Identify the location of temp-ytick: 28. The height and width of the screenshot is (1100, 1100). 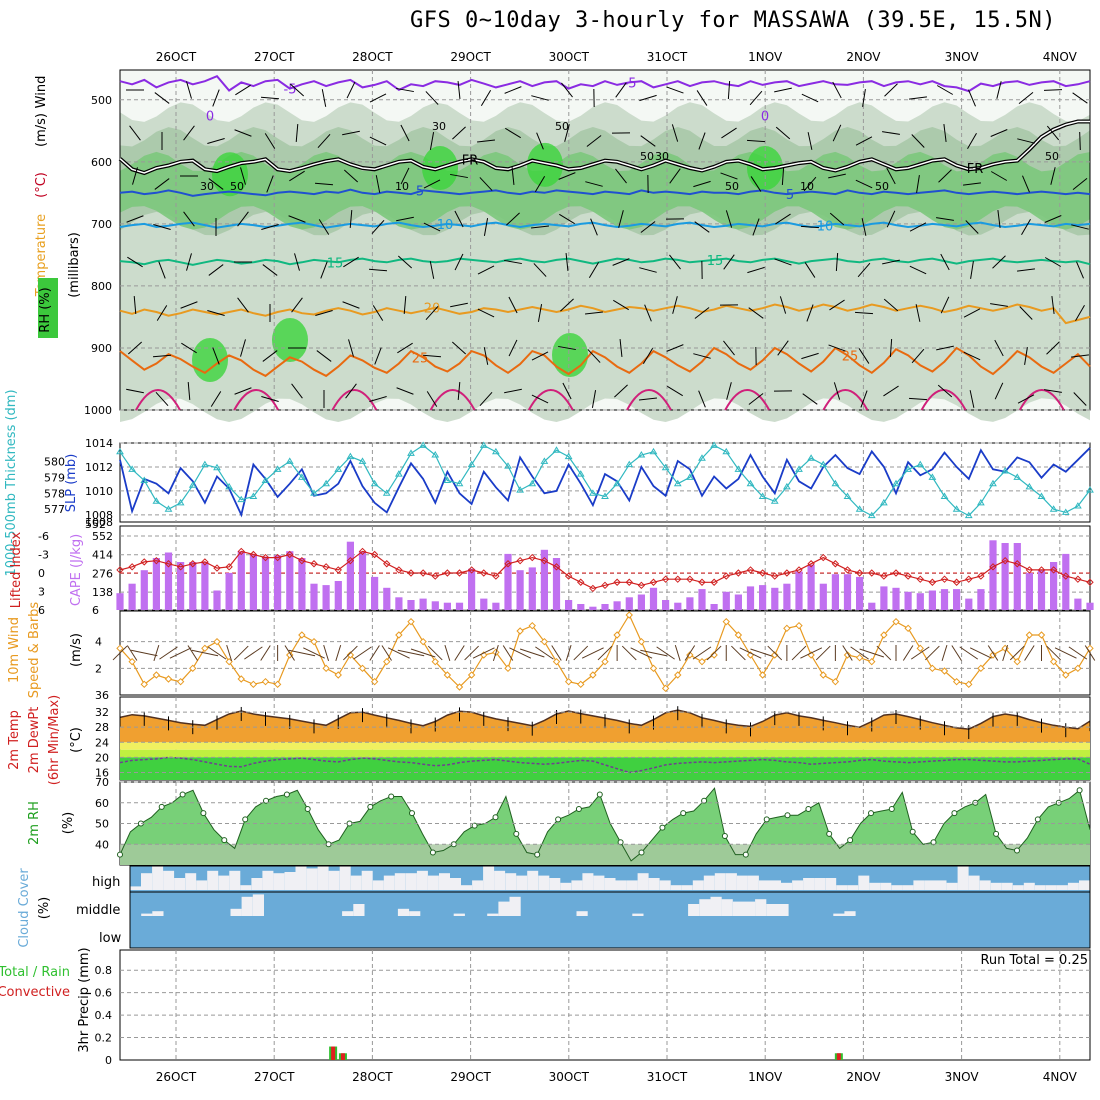
(102, 727).